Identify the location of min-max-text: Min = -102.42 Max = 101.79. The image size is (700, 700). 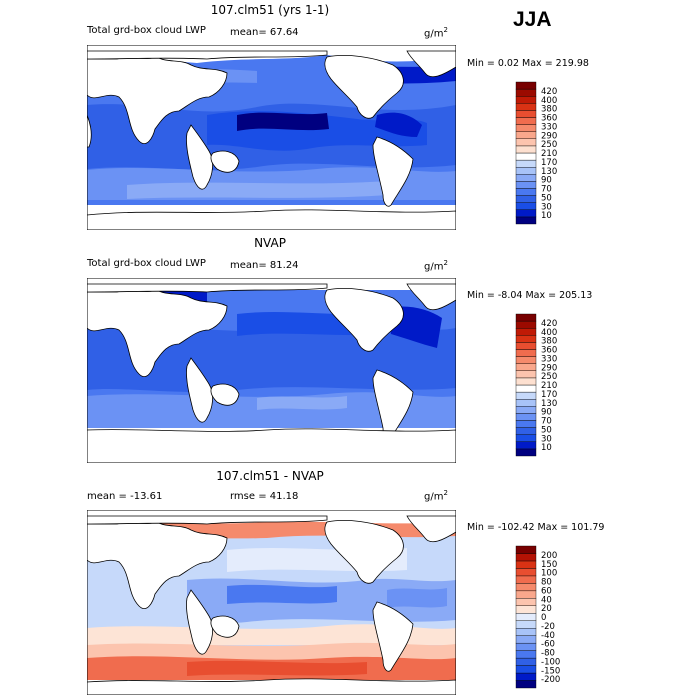
(536, 527).